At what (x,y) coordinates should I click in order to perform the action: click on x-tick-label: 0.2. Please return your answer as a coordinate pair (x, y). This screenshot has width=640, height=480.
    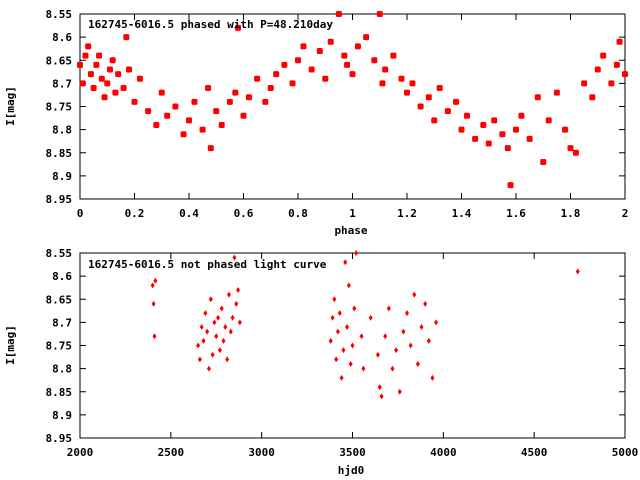
    Looking at the image, I should click on (135, 213).